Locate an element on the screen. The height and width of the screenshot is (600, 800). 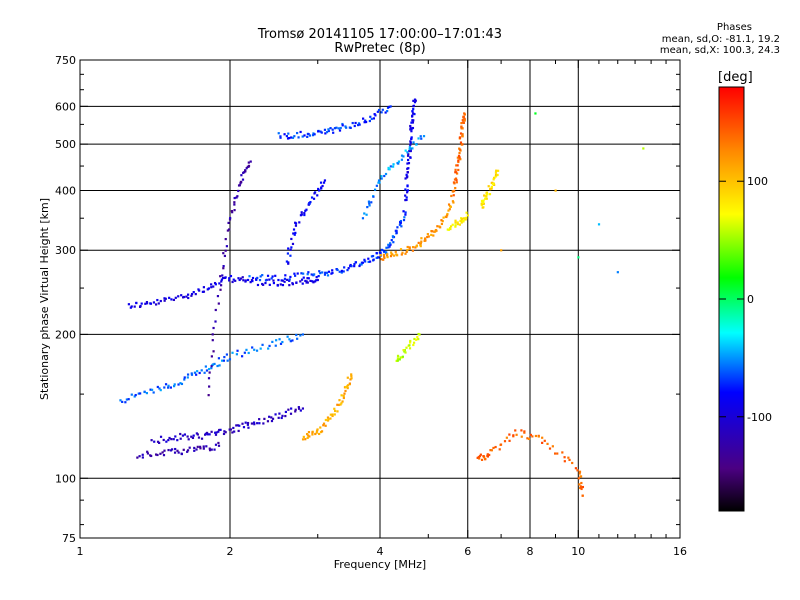
phase-info-x: mean, sd,X: 100.3, 24.3 is located at coordinates (719, 50).